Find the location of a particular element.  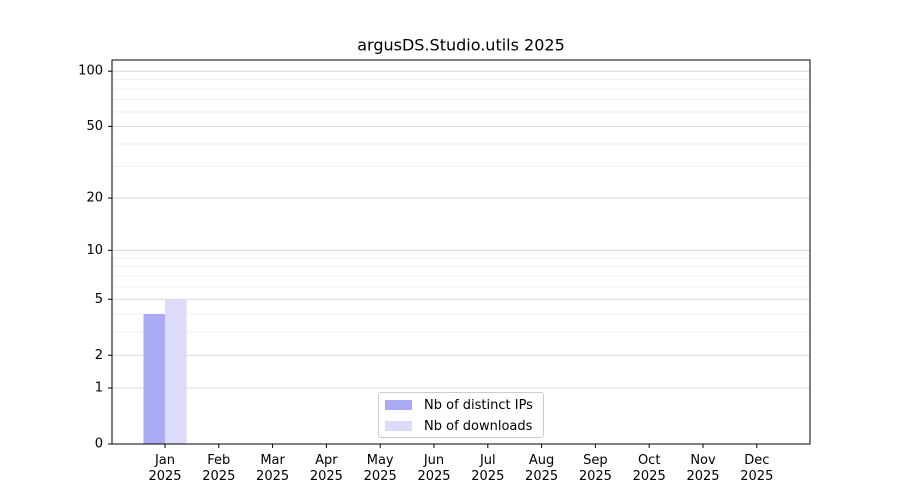

legend-item: Nb of distinct IPs is located at coordinates (459, 405).